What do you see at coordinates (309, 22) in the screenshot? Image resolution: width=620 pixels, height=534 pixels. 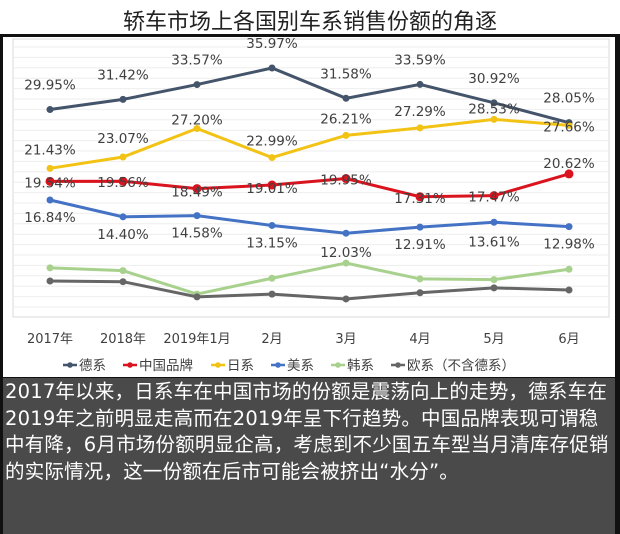 I see `chart-title: 轿车市场上各国别车系销售份额的角逐` at bounding box center [309, 22].